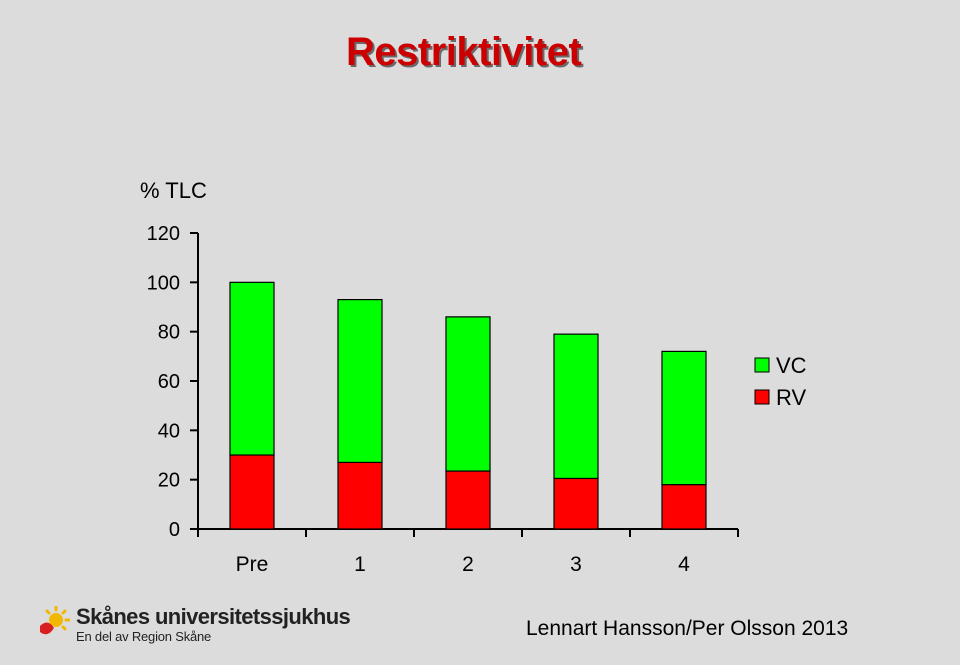  Describe the element at coordinates (144, 636) in the screenshot. I see `logo-subtitle: En del av Region Skåne` at that location.